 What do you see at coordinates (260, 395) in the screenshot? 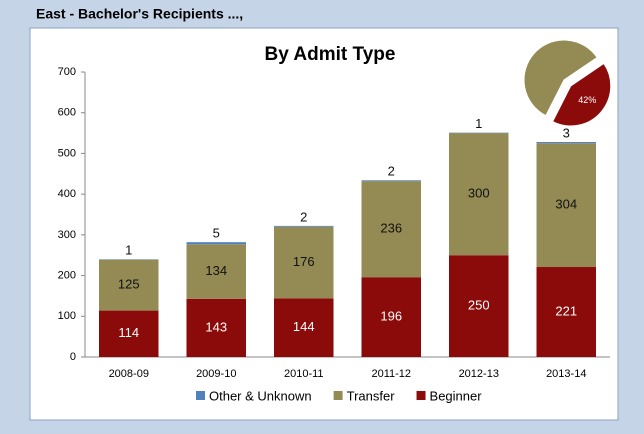
I see `legend-label: Other & Unknown` at bounding box center [260, 395].